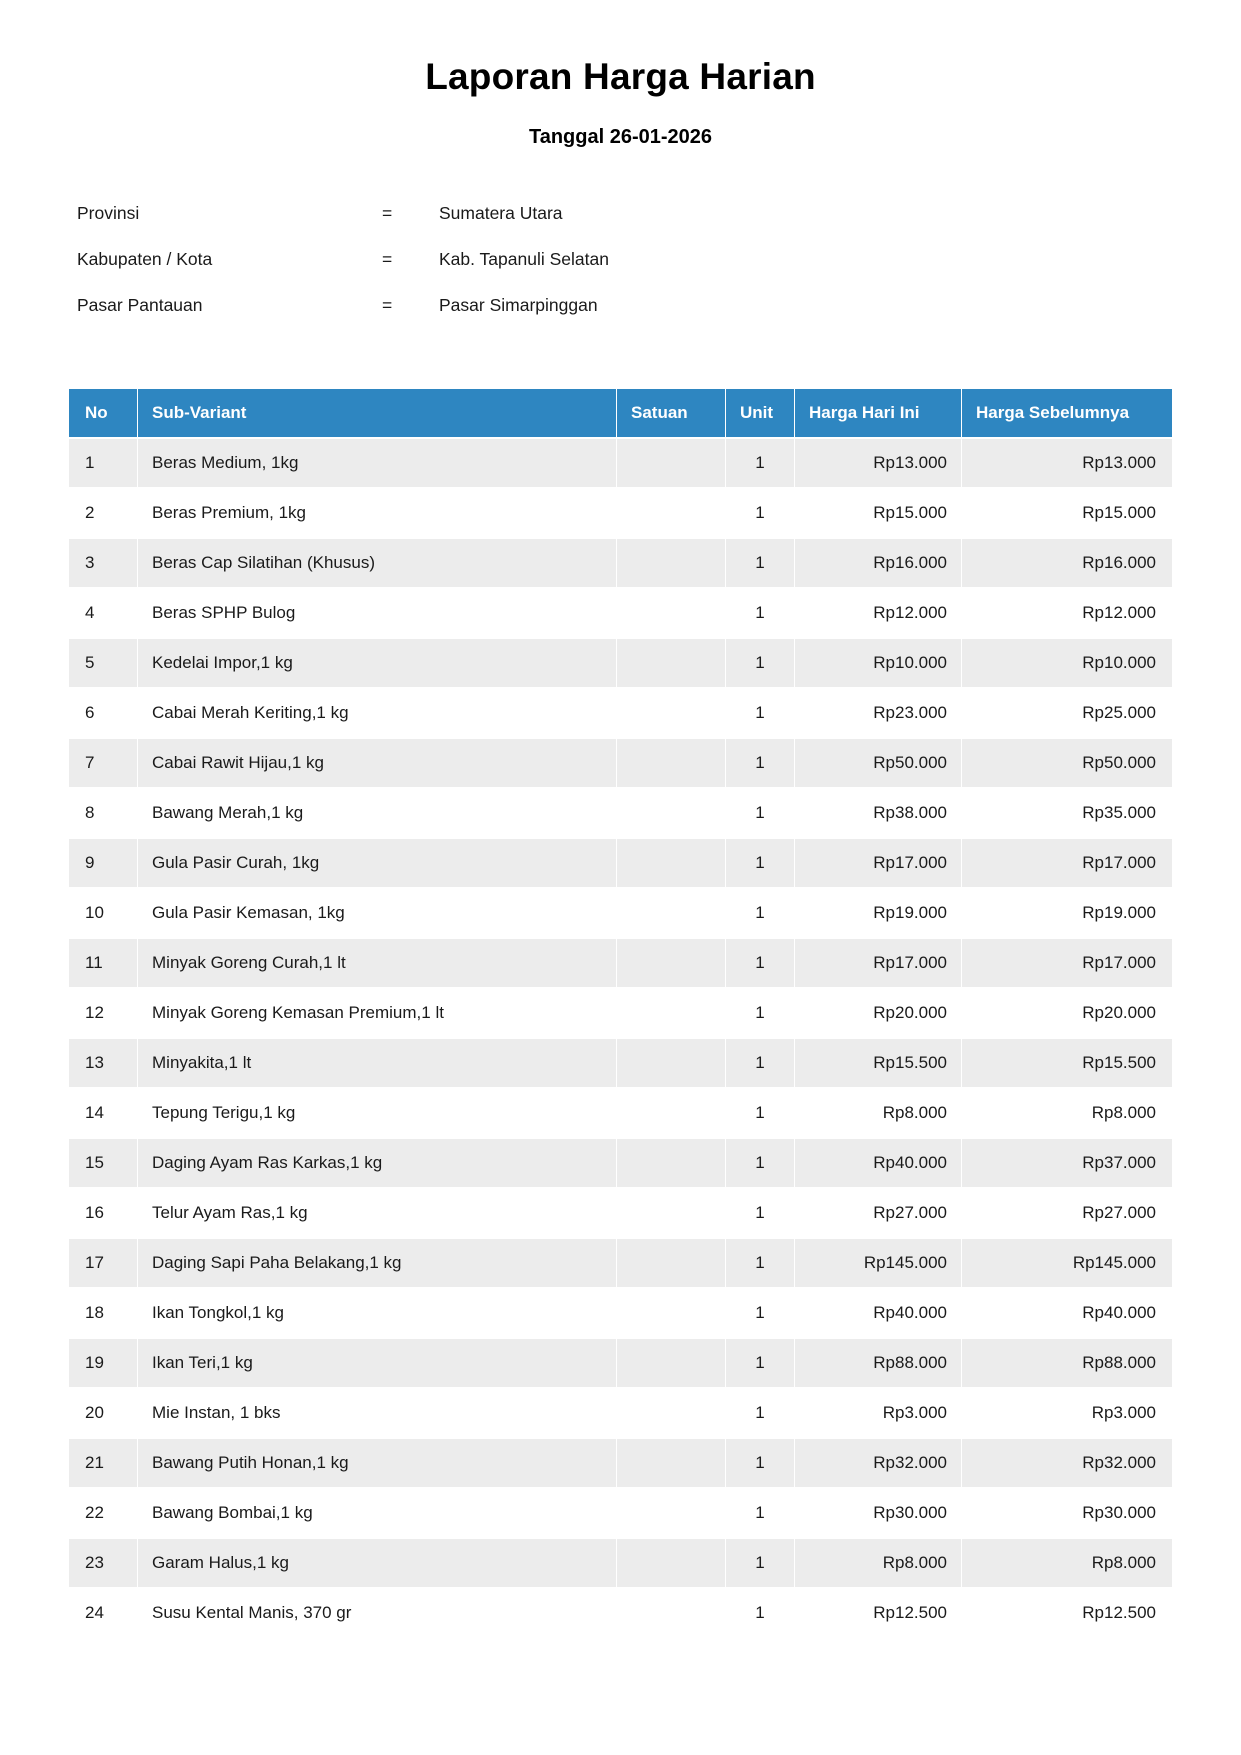 Image resolution: width=1241 pixels, height=1755 pixels. I want to click on cell-no: 22, so click(103, 1513).